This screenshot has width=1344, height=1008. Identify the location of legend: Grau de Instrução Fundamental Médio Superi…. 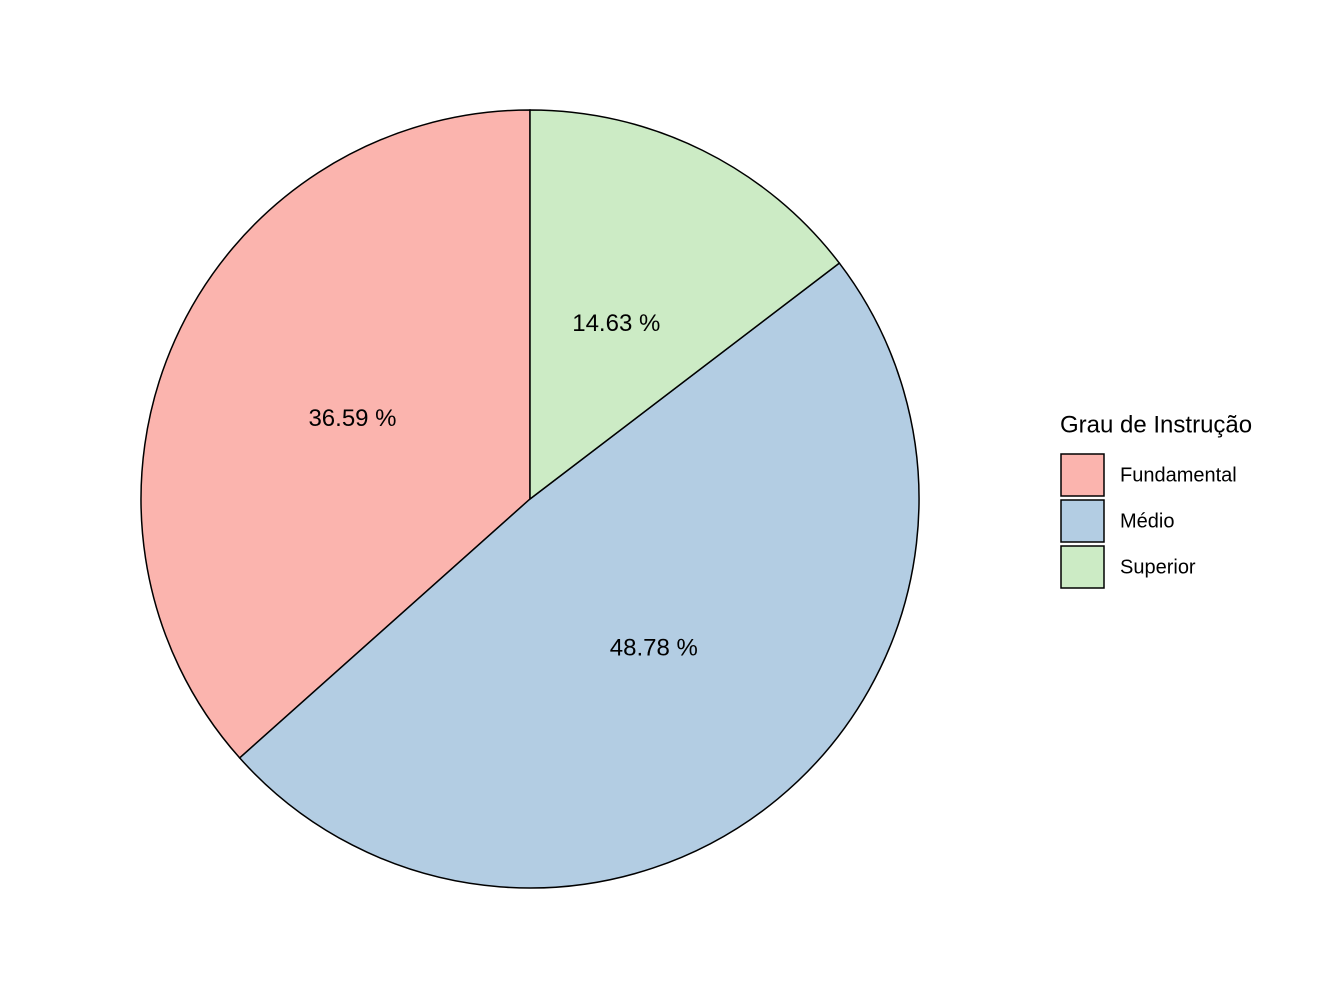
(1156, 500).